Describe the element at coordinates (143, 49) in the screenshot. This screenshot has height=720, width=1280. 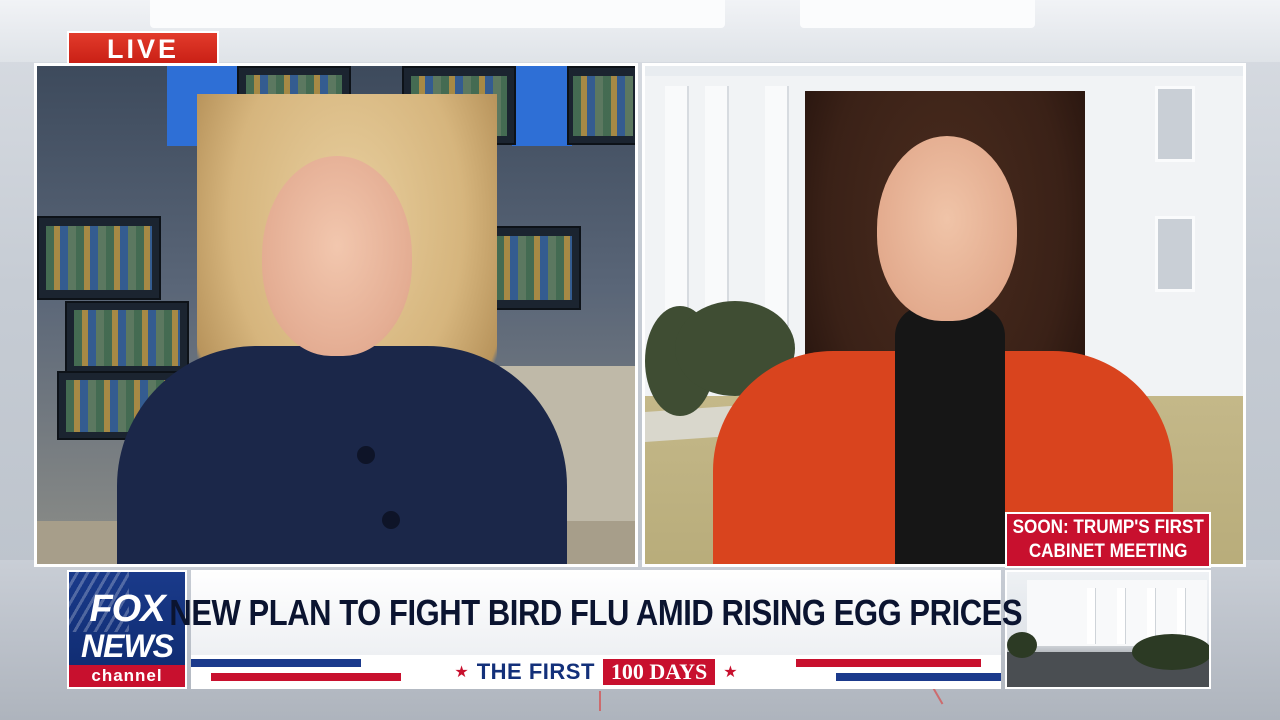
I see `live-badge: LIVE` at that location.